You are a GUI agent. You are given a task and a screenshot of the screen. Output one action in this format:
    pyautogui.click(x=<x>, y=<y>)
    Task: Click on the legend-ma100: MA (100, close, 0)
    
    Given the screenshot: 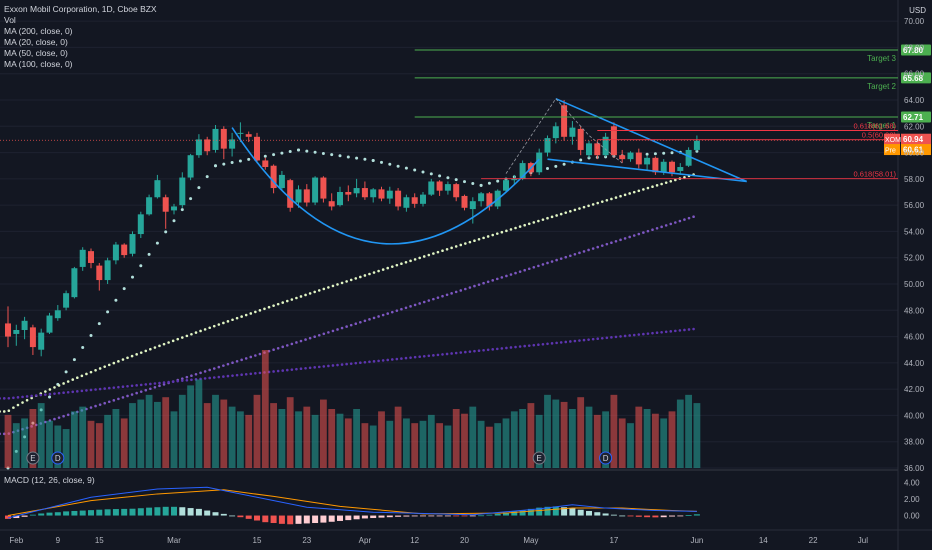 What is the action you would take?
    pyautogui.click(x=38, y=64)
    